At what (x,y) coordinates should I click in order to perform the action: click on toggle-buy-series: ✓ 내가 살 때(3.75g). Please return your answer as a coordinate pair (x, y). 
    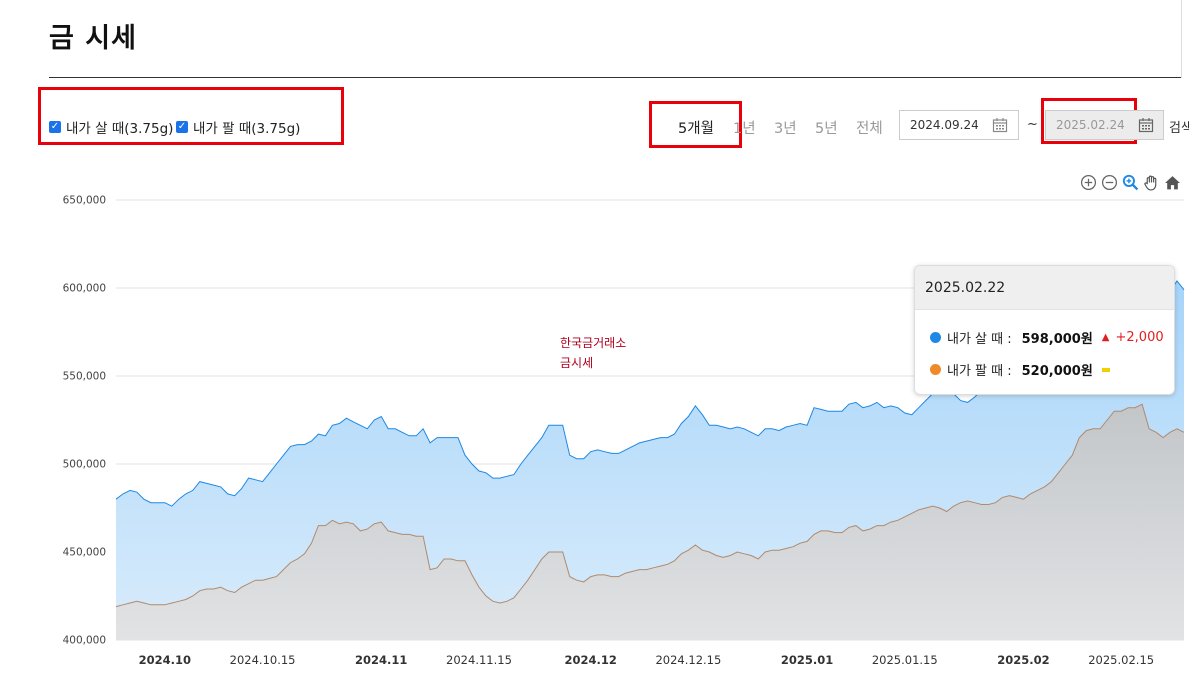
    Looking at the image, I should click on (111, 127).